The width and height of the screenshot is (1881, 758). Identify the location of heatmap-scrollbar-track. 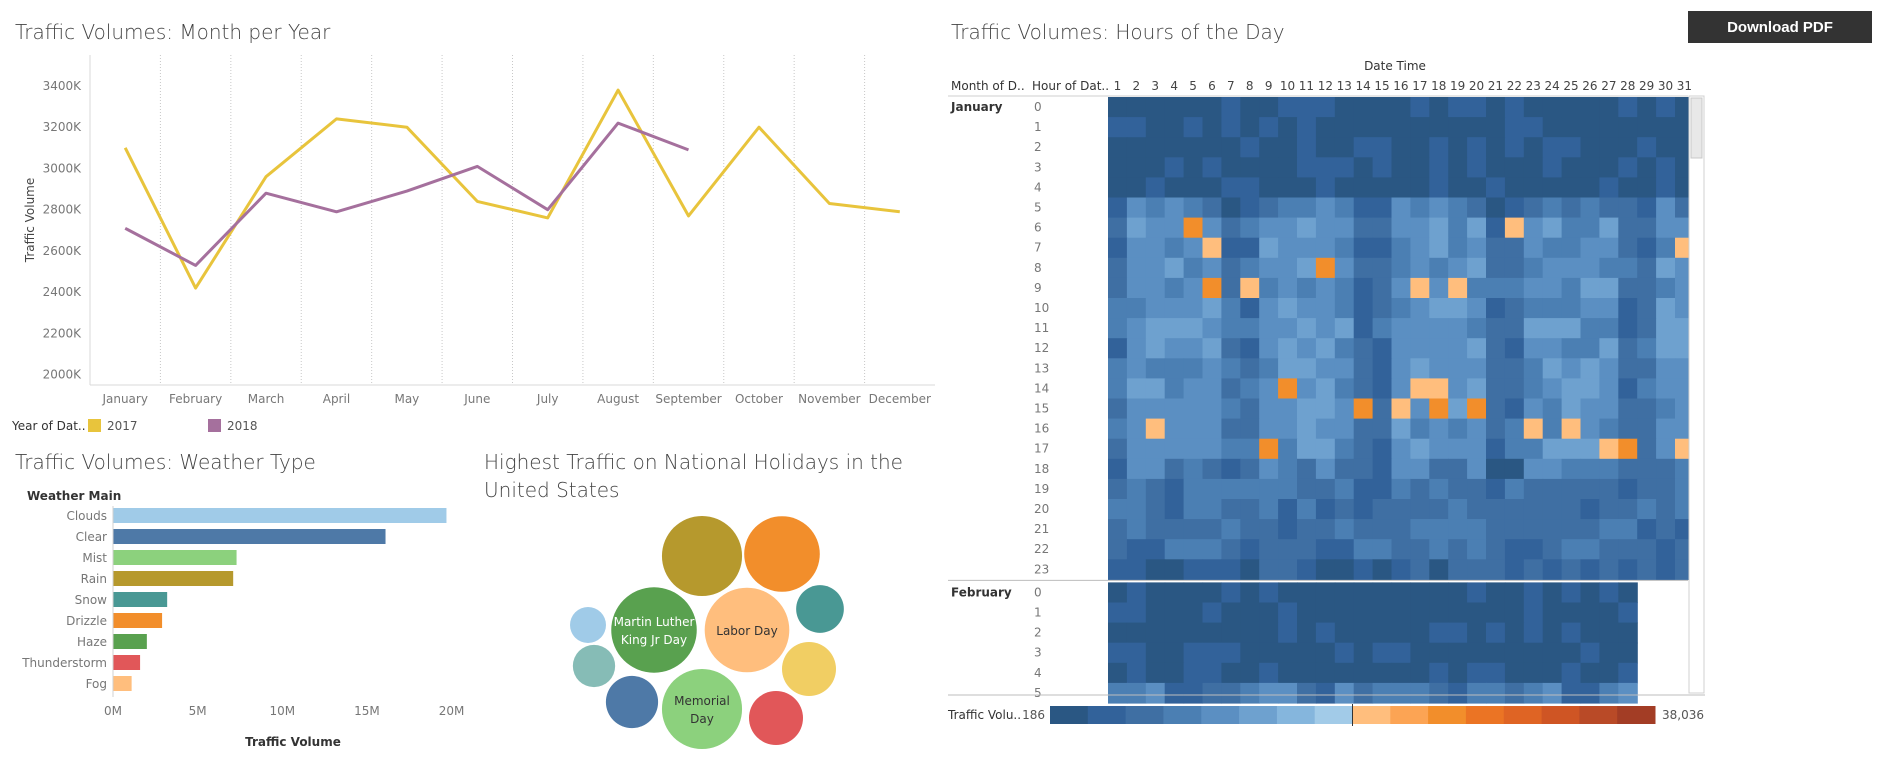
(1696, 394).